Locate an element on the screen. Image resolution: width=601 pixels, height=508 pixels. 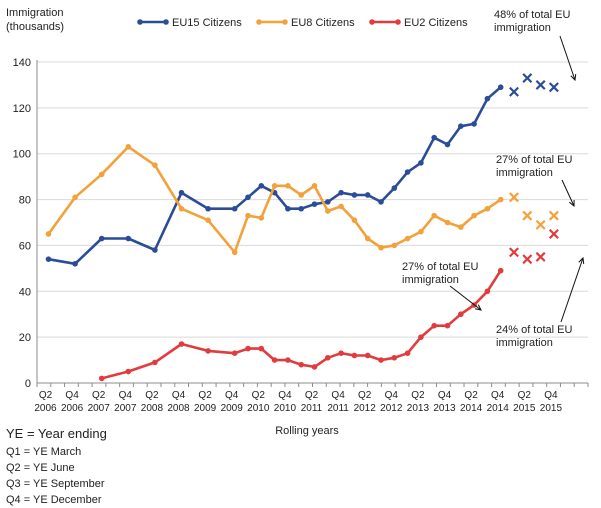
legend-label: EU2 Citizens is located at coordinates (436, 23).